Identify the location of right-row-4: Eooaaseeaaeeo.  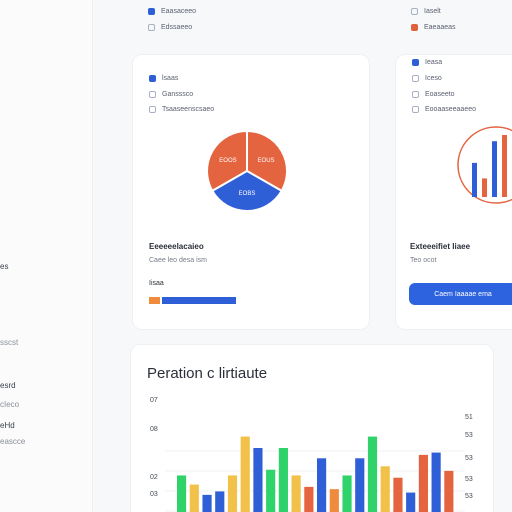
(444, 109).